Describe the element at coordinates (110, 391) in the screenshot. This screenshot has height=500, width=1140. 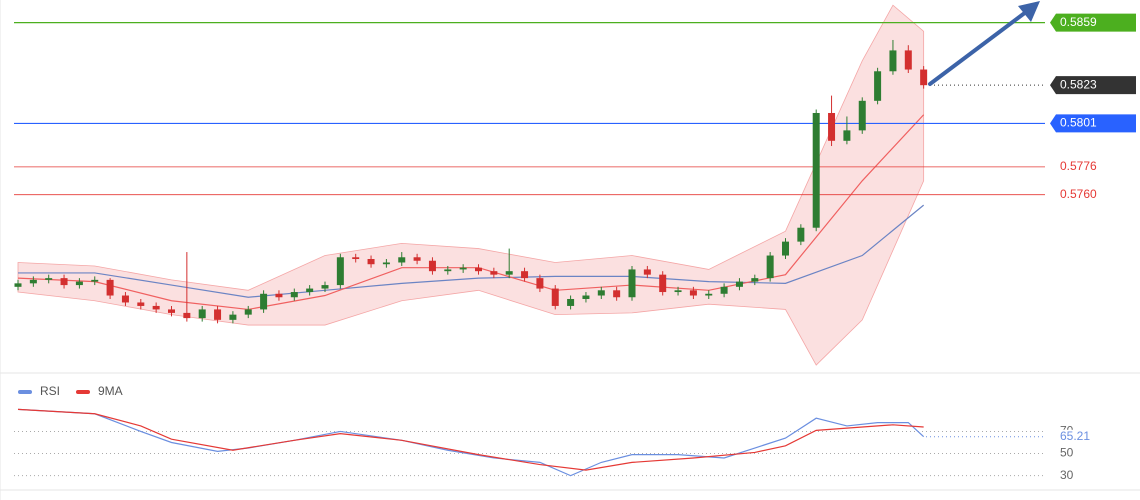
I see `legend-label: 9MA` at that location.